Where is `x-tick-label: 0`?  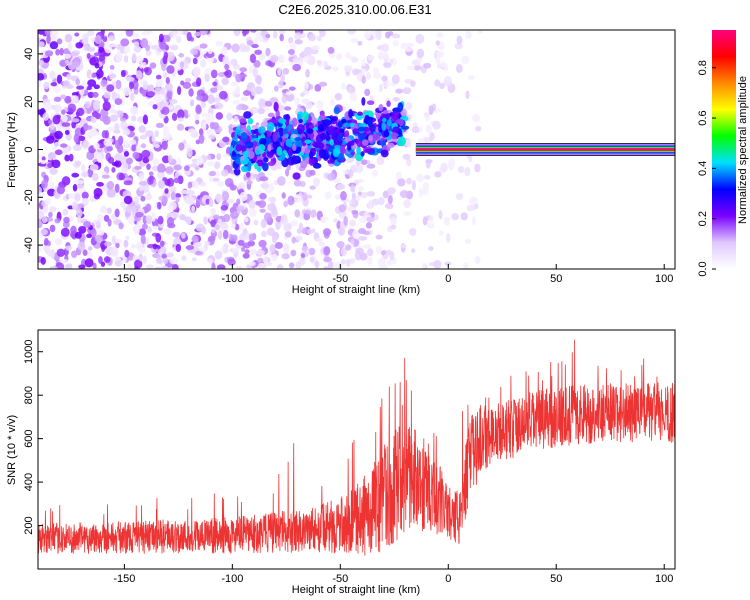 x-tick-label: 0 is located at coordinates (448, 579).